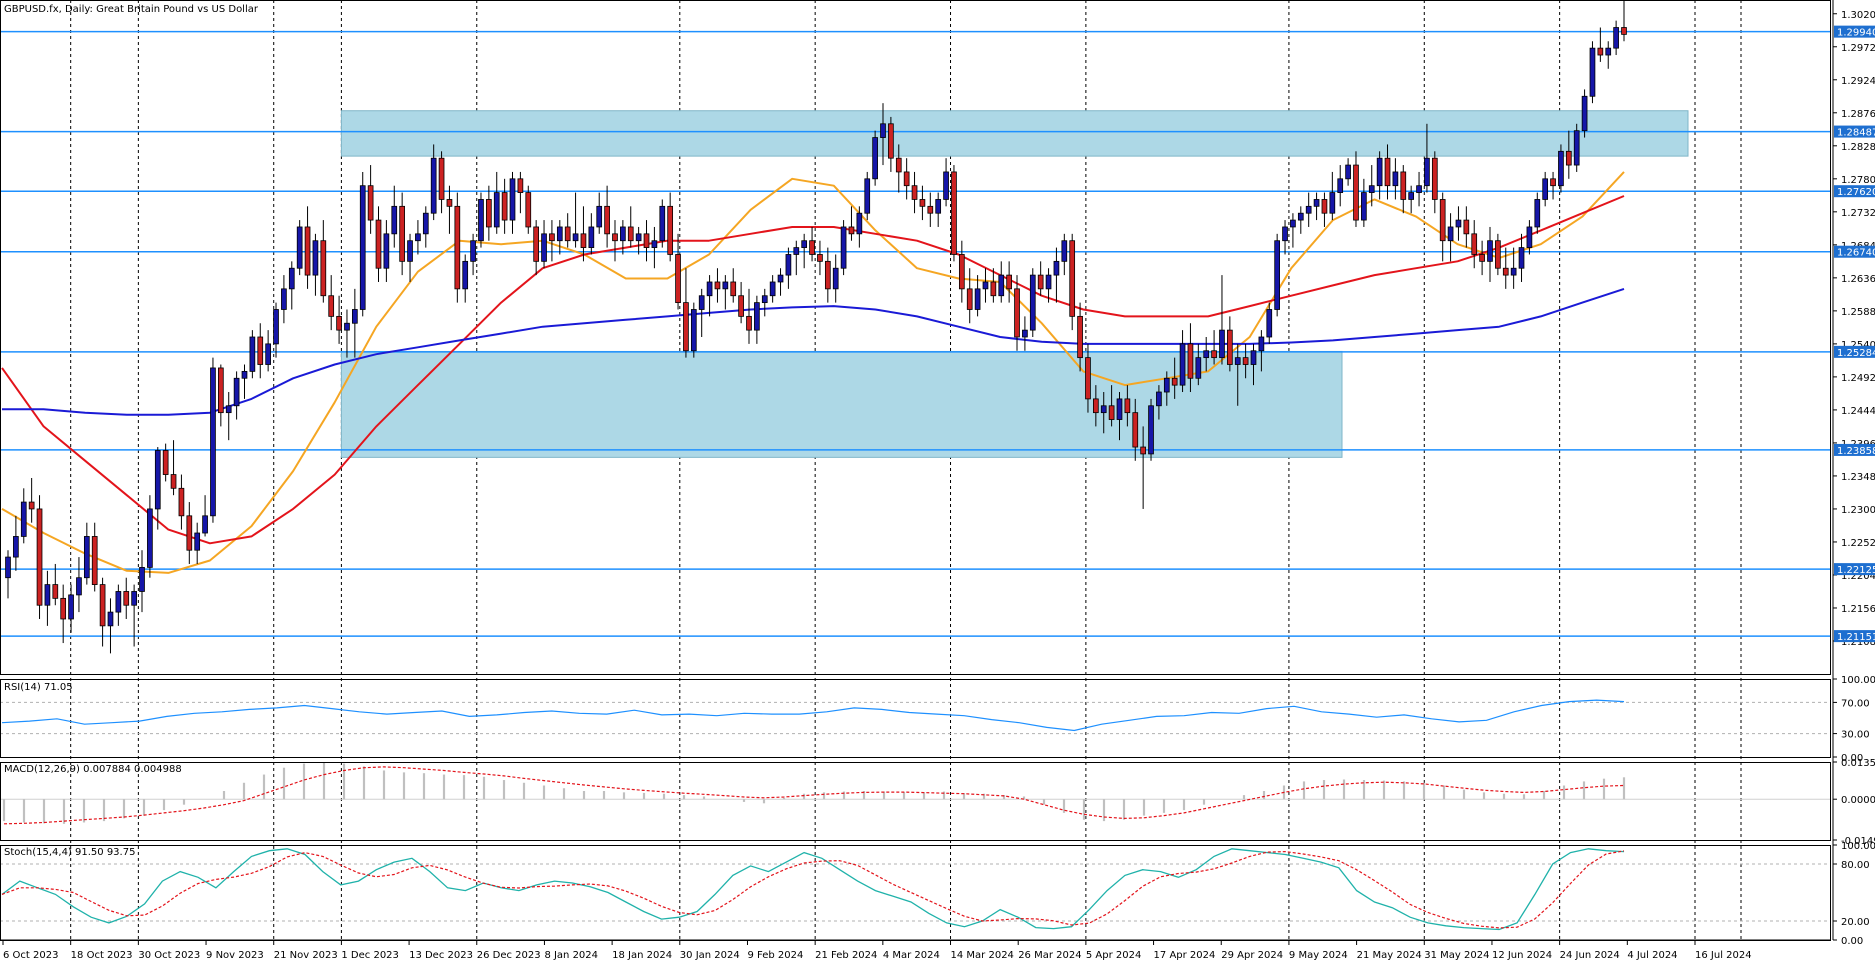 Image resolution: width=1875 pixels, height=965 pixels. What do you see at coordinates (1856, 192) in the screenshot?
I see `level-price-label: 1.27620` at bounding box center [1856, 192].